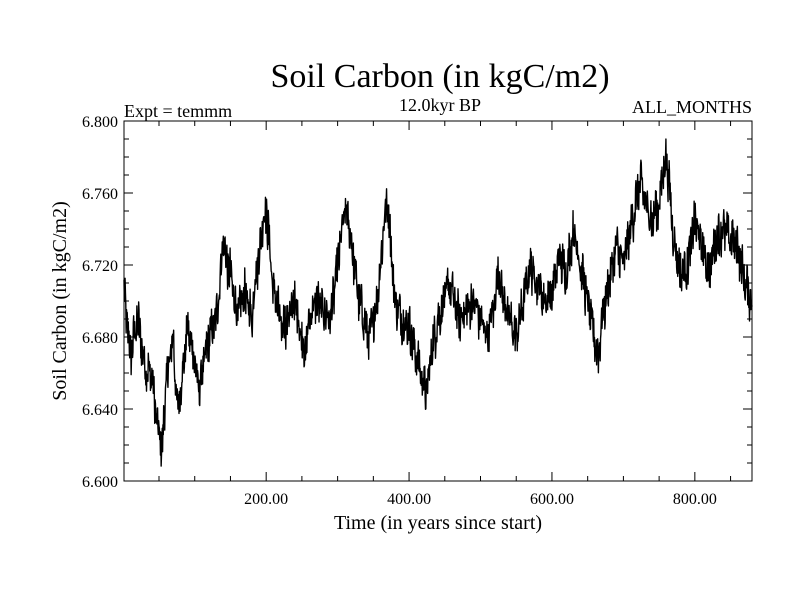 The image size is (800, 600). Describe the element at coordinates (100, 266) in the screenshot. I see `y-tick-label: 6.720` at that location.